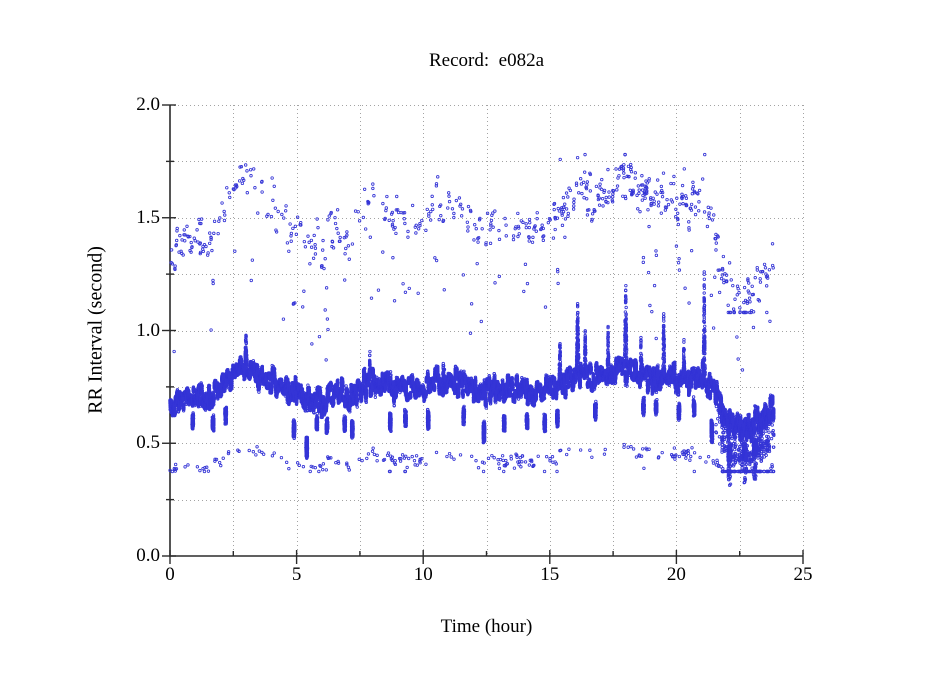 The width and height of the screenshot is (949, 697). Describe the element at coordinates (296, 574) in the screenshot. I see `x-tick-label: 5` at that location.